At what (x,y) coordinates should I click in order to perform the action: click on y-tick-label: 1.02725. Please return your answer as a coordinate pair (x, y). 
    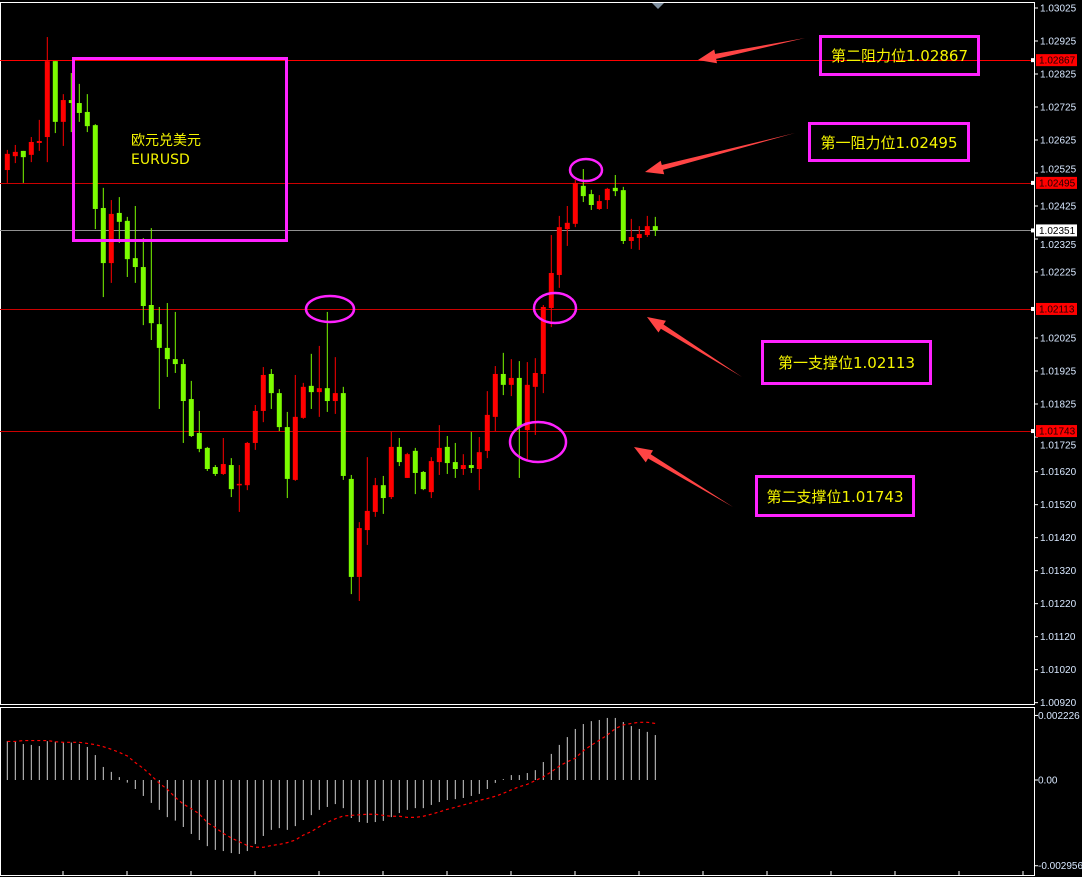
    Looking at the image, I should click on (1058, 108).